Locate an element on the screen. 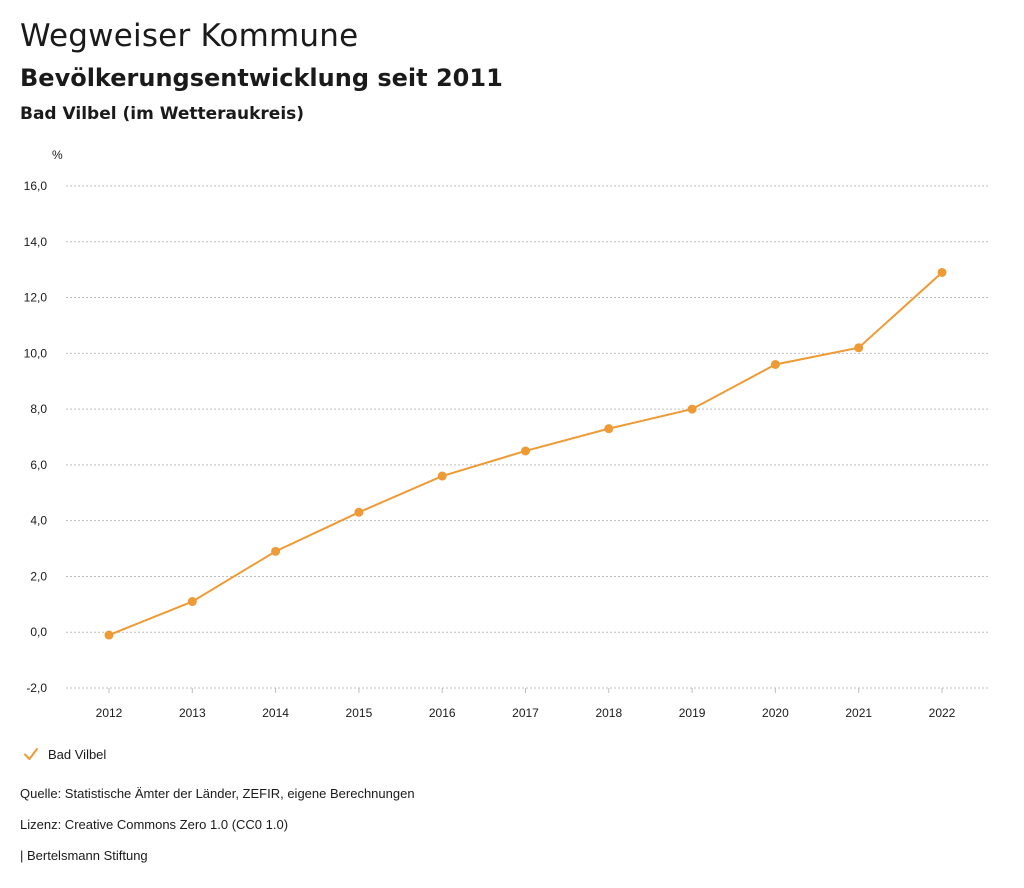 The image size is (1024, 888). chart-subtitle: Bevölkerungsentwicklung seit 2011 is located at coordinates (261, 78).